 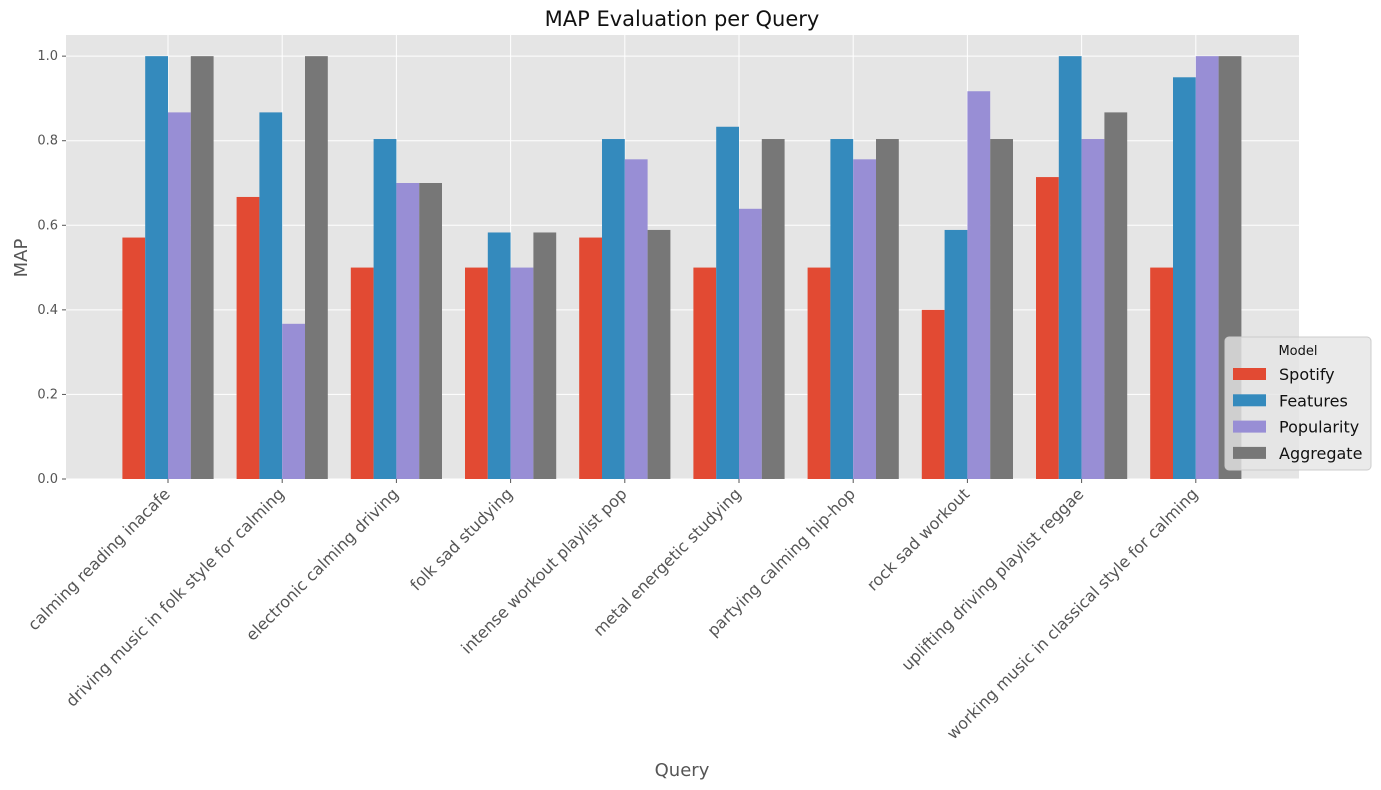 I want to click on x-tick-label: uplifting driving playlist reggae, so click(x=992, y=579).